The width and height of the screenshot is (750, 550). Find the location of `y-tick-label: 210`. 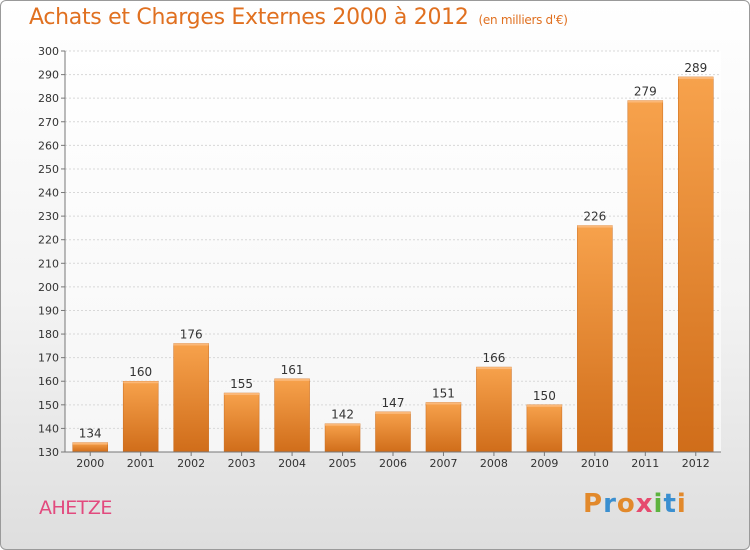

y-tick-label: 210 is located at coordinates (48, 263).